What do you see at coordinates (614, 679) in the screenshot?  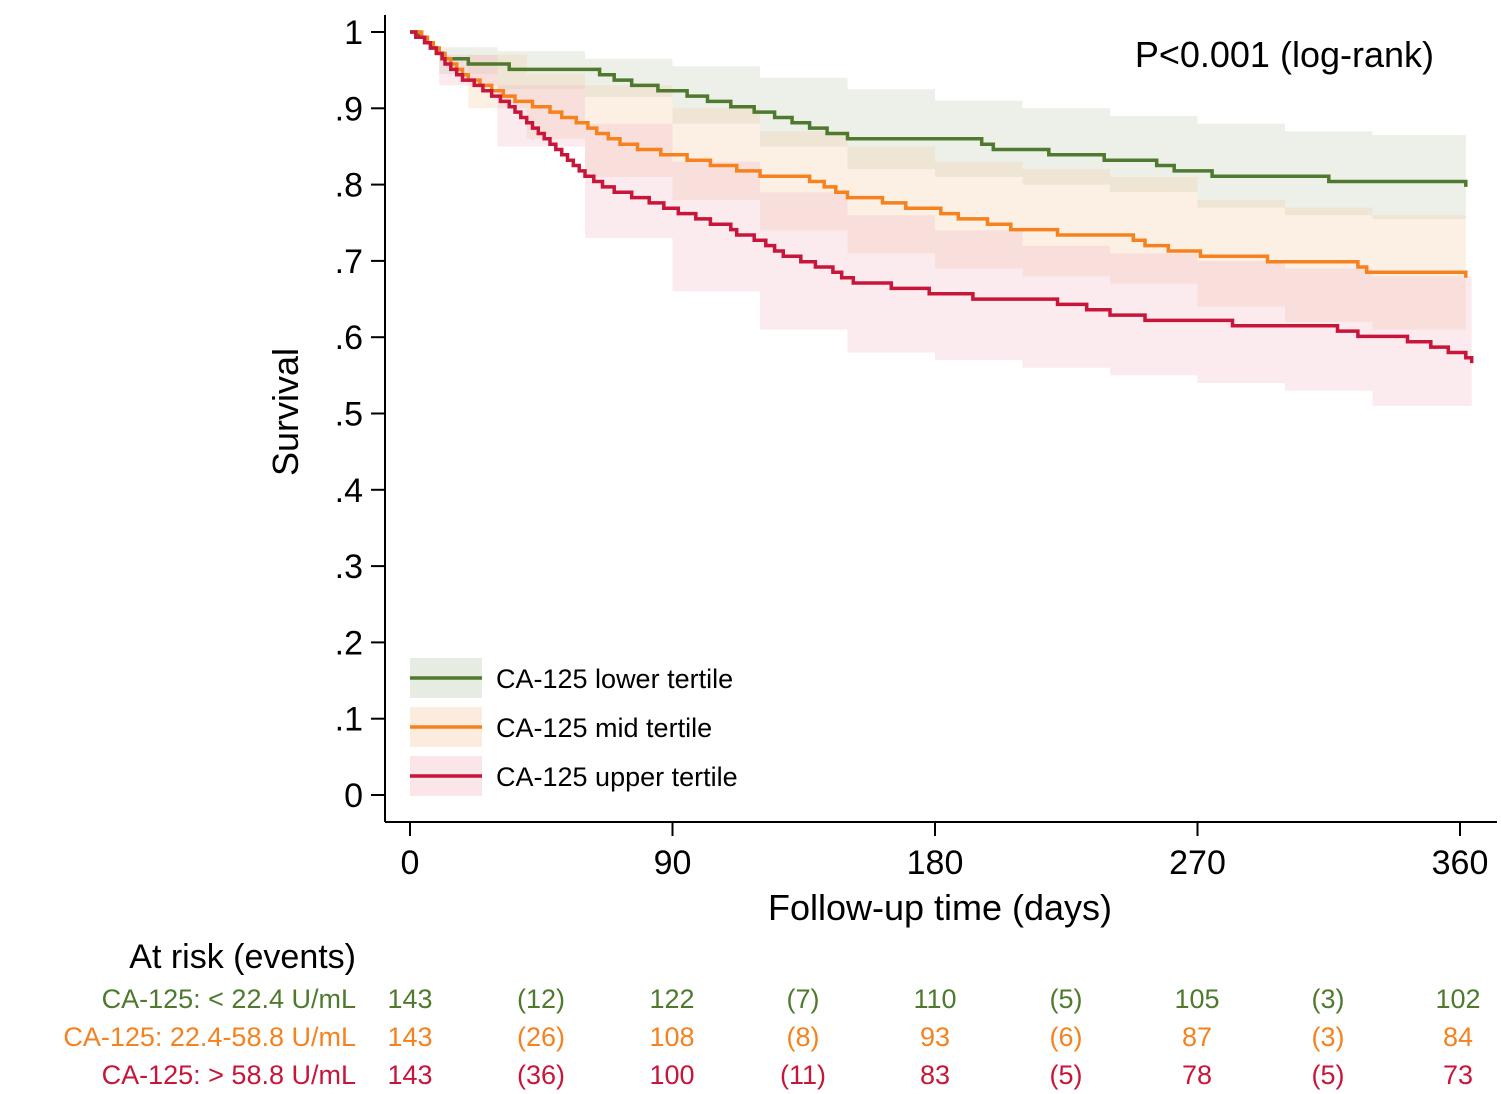 I see `legend-label: CA-125 lower tertile` at bounding box center [614, 679].